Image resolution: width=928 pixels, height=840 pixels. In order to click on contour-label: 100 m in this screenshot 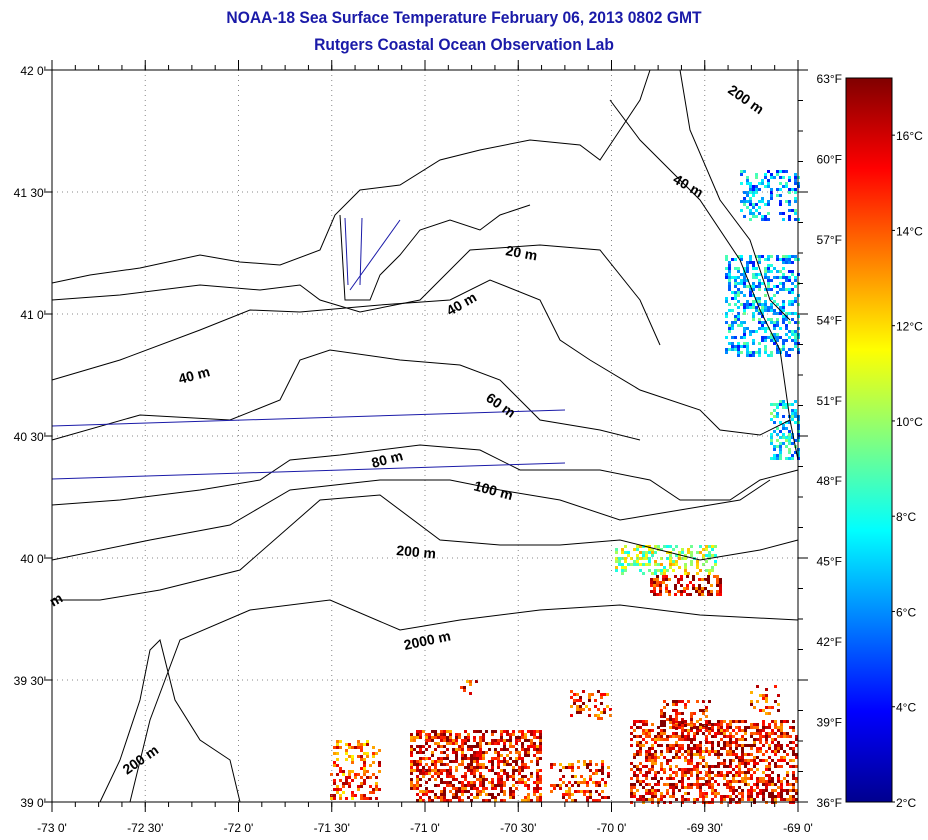, I will do `click(493, 490)`.